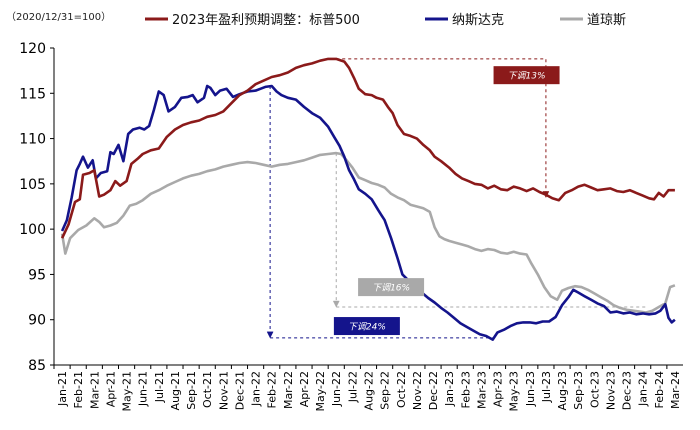 This screenshot has width=700, height=430. I want to click on x-tick-label: Jun-23, so click(530, 389).